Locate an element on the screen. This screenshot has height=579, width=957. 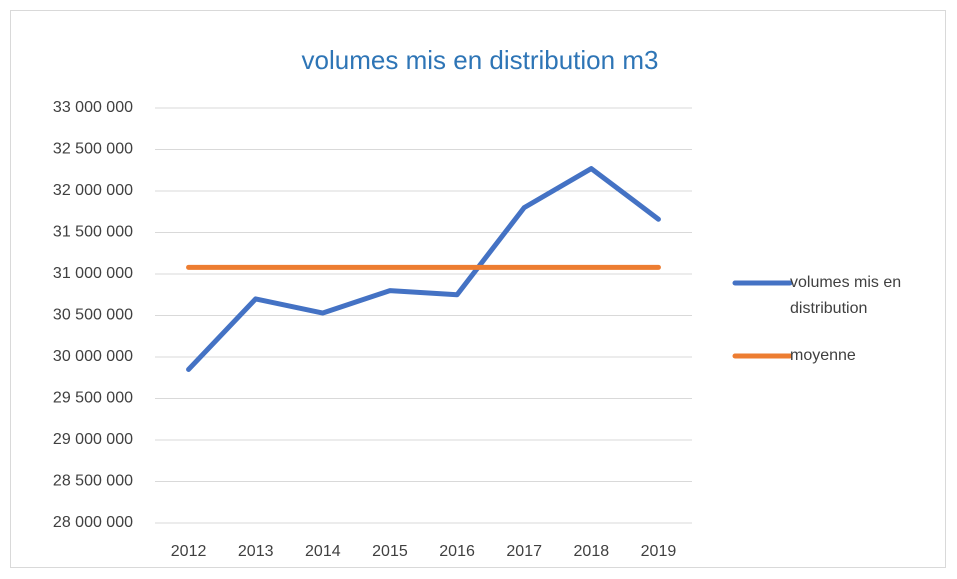
legend-label: volumes mis en distribution is located at coordinates (846, 295).